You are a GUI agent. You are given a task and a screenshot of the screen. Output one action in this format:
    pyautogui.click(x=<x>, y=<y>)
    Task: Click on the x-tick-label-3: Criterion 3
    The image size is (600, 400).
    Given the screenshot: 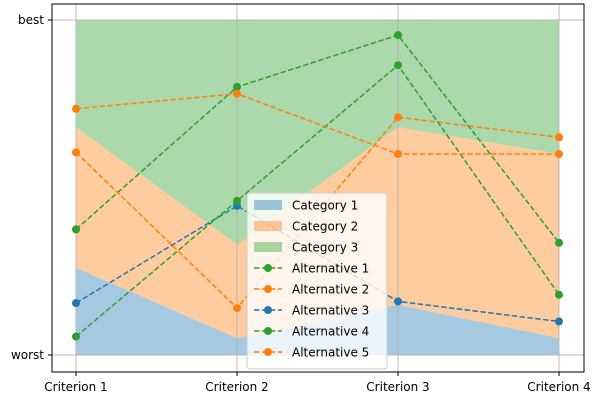 What is the action you would take?
    pyautogui.click(x=397, y=387)
    